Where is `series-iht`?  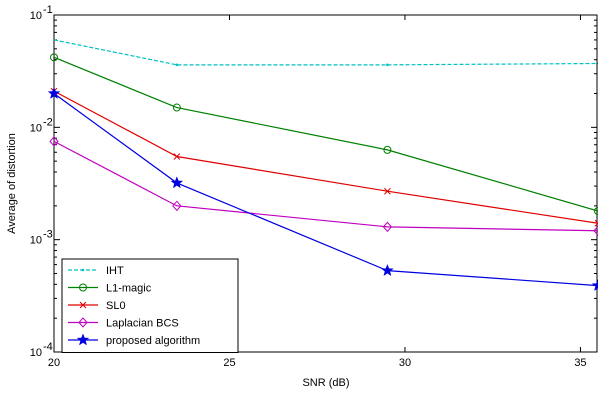 series-iht is located at coordinates (325, 53).